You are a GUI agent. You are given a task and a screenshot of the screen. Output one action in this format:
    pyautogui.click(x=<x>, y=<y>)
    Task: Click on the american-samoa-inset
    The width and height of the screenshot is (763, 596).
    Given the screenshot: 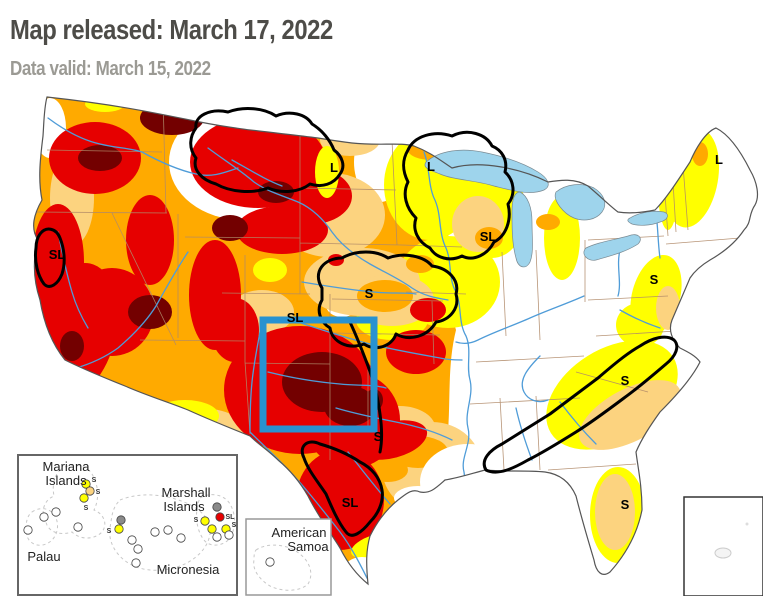 What is the action you would take?
    pyautogui.click(x=288, y=557)
    